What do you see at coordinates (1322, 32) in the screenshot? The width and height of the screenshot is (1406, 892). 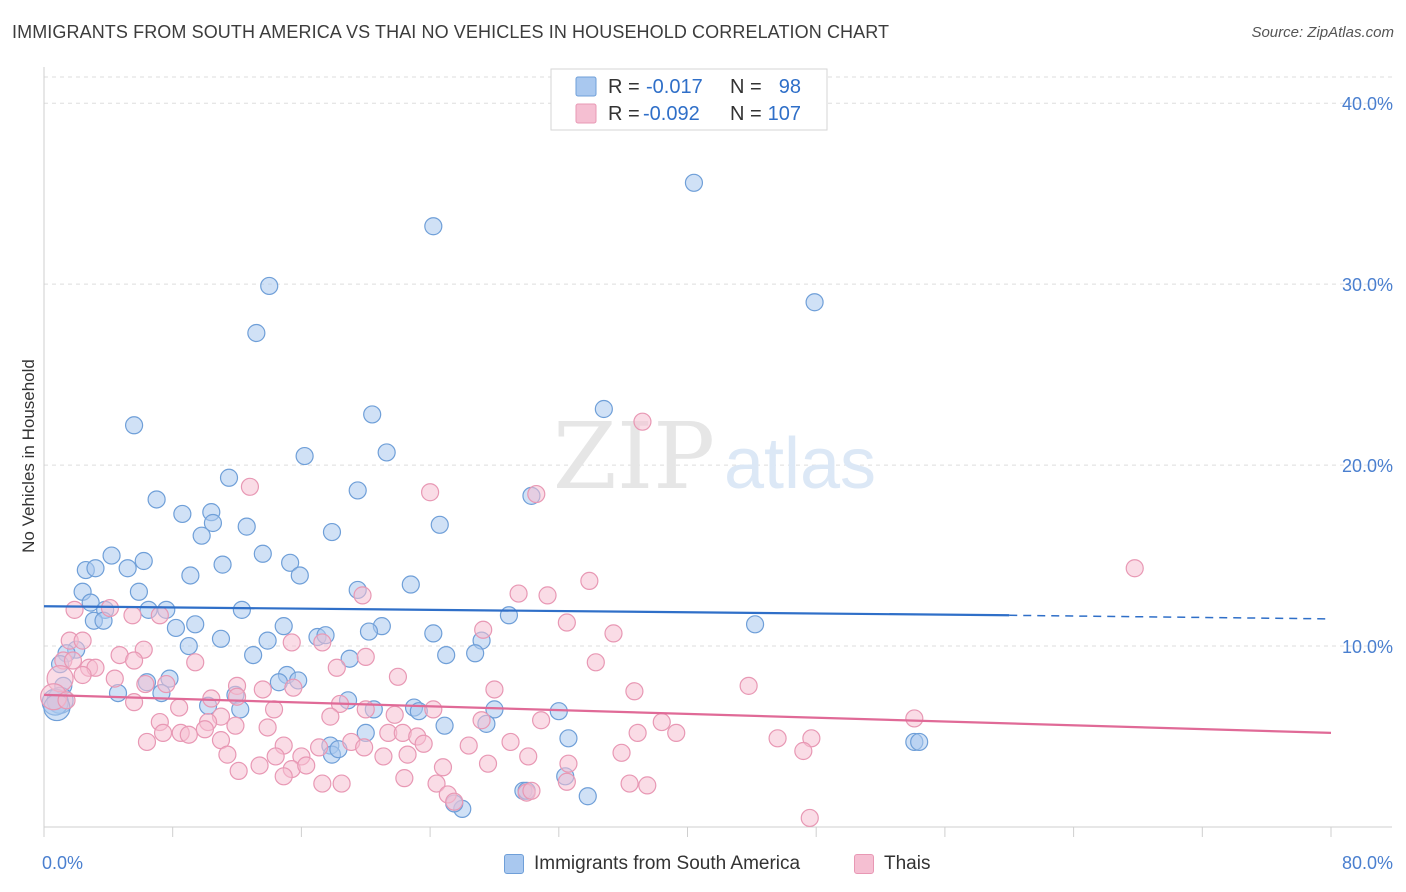 I see `source-label: Source: ZipAtlas.com` at bounding box center [1322, 32].